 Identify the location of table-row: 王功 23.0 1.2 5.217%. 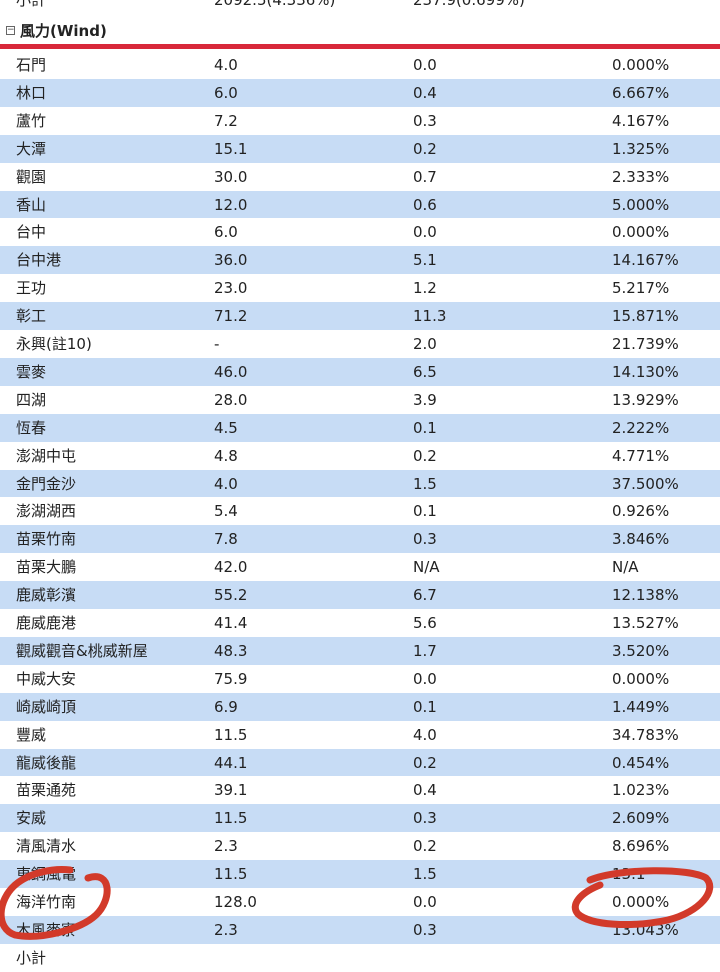
(360, 288).